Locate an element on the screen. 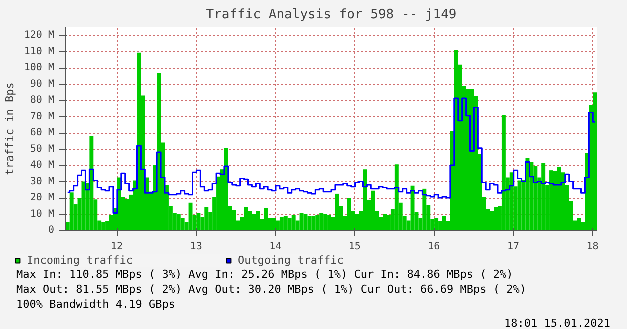 The image size is (627, 329). x-tick-label: 14 is located at coordinates (276, 247).